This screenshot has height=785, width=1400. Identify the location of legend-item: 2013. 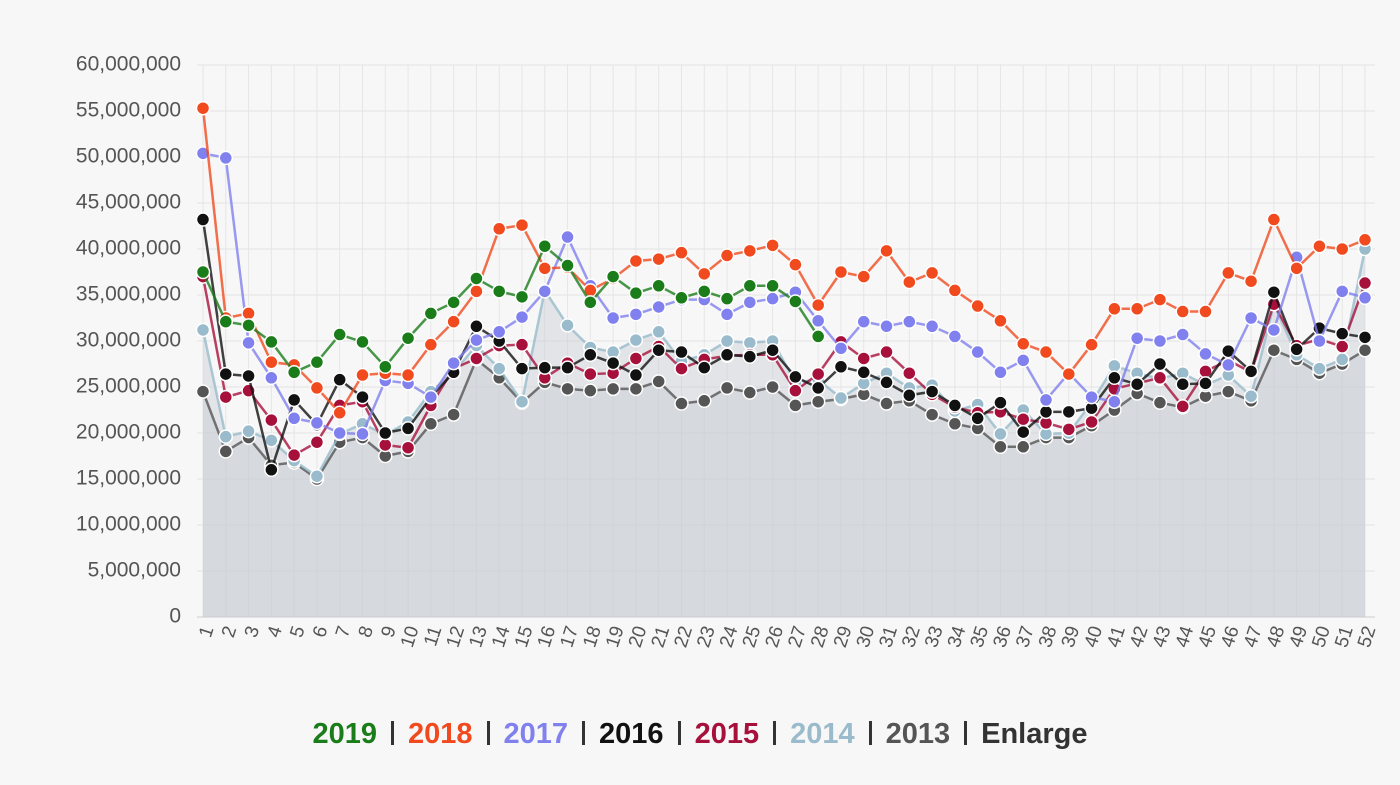
(918, 734).